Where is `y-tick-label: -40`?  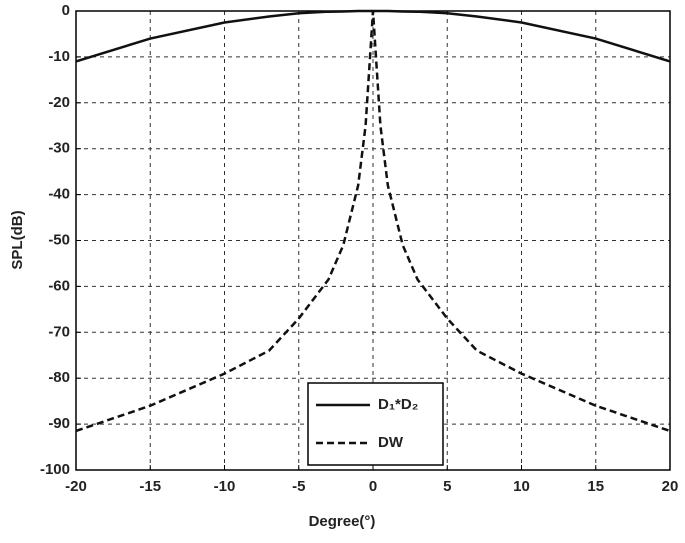 y-tick-label: -40 is located at coordinates (59, 194).